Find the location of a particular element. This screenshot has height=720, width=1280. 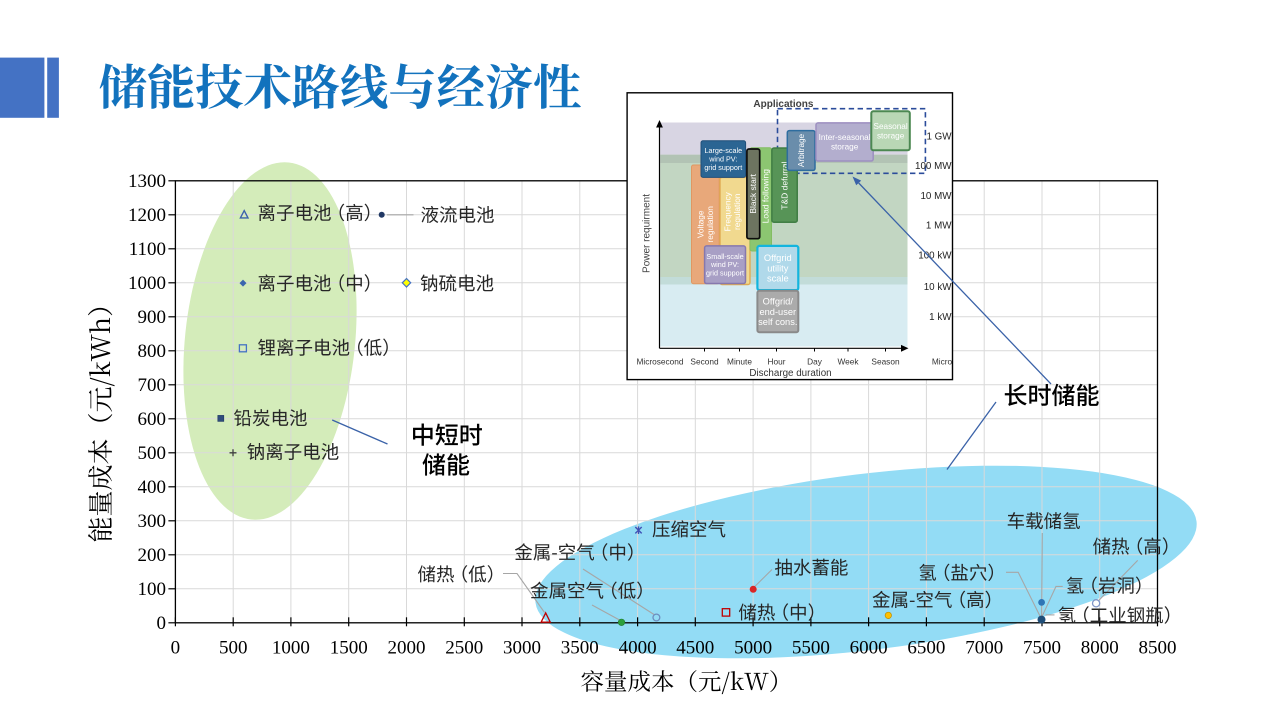

svg-text: 4000 is located at coordinates (638, 648).